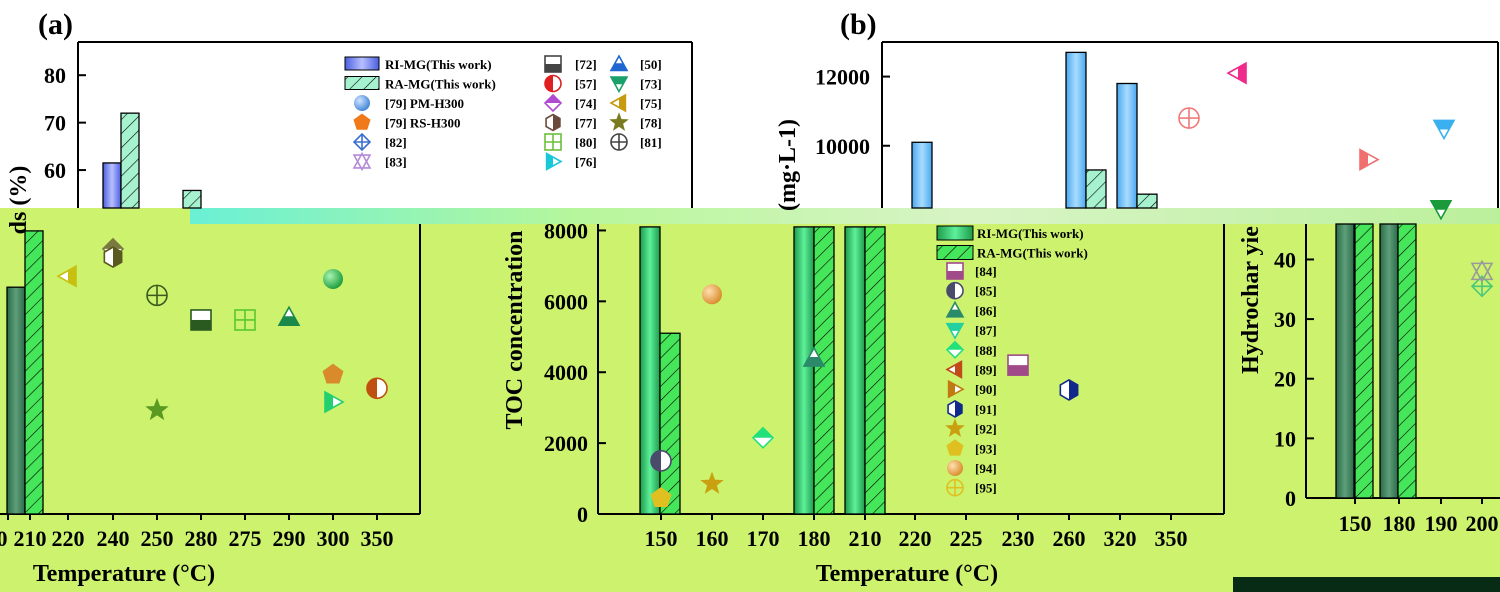  Describe the element at coordinates (1364, 361) in the screenshot. I see `panel-c-bar-hatch` at that location.